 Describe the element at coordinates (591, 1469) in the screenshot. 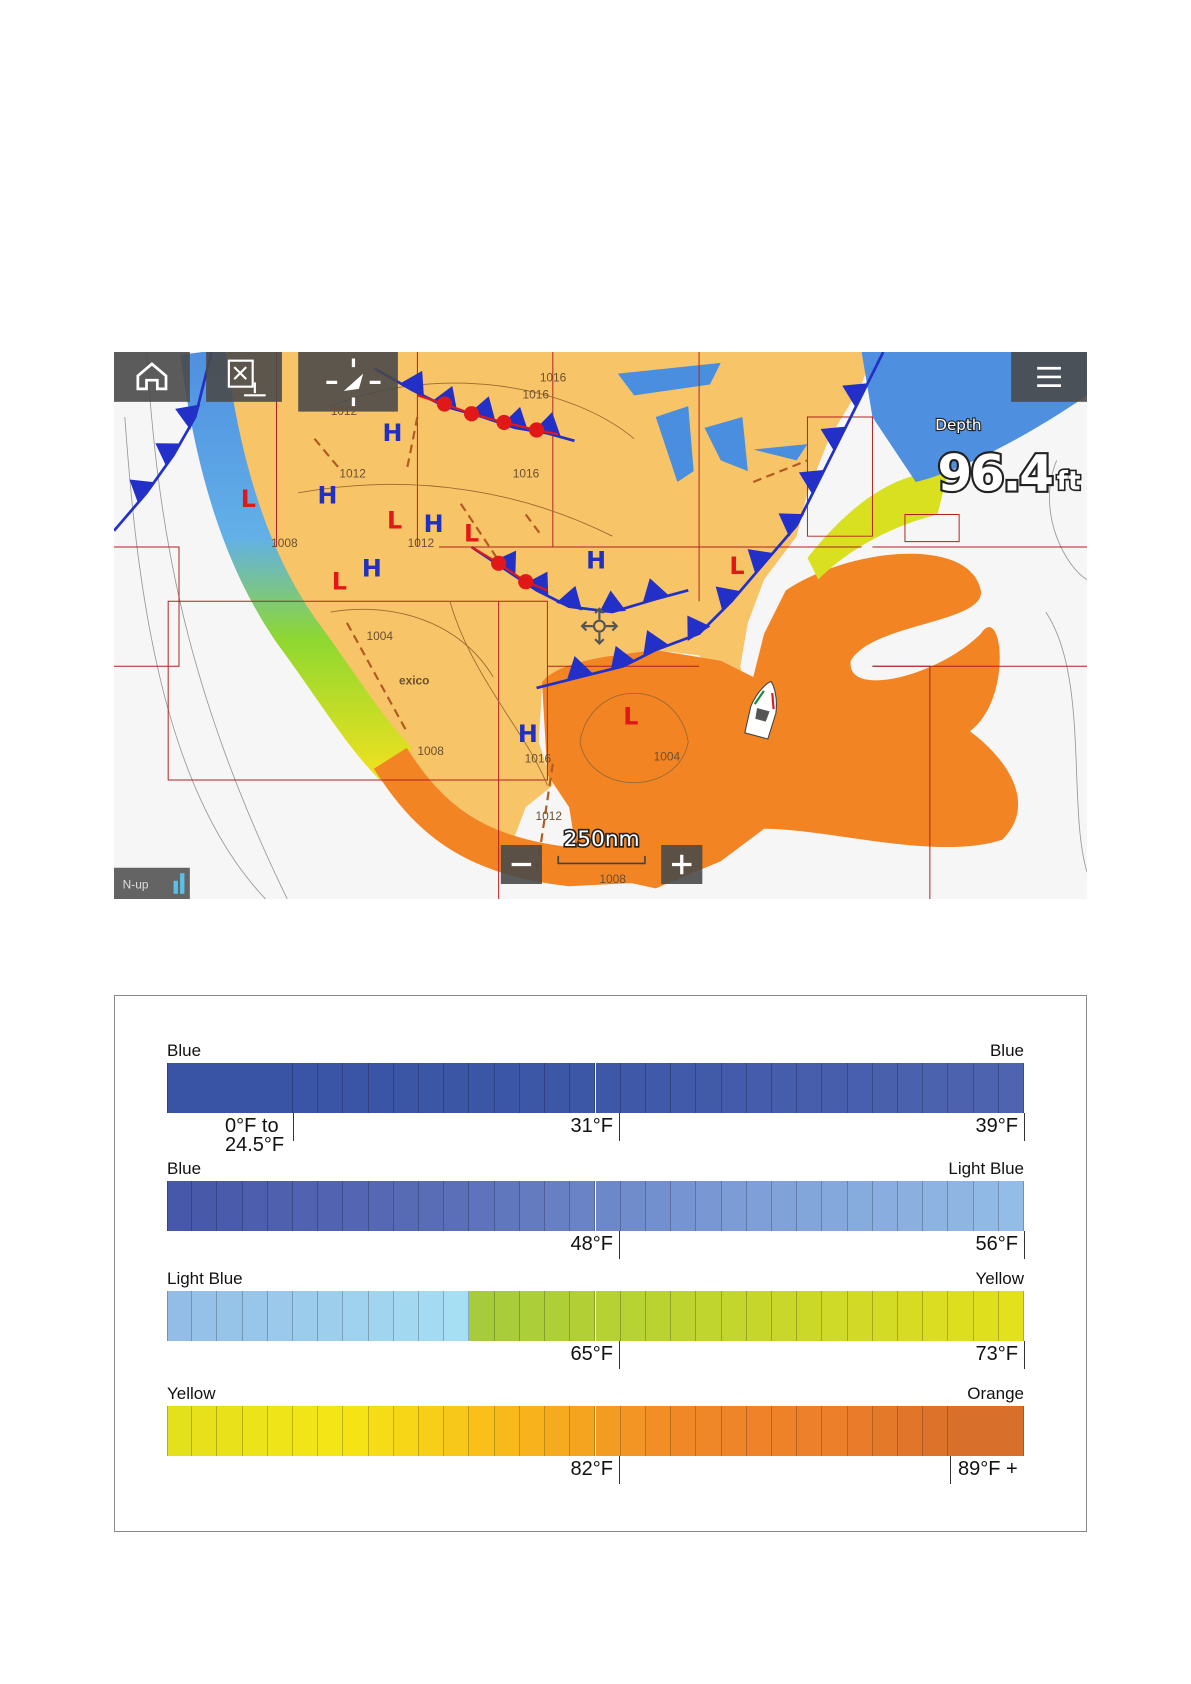

I see `tick-label: 82°F` at that location.